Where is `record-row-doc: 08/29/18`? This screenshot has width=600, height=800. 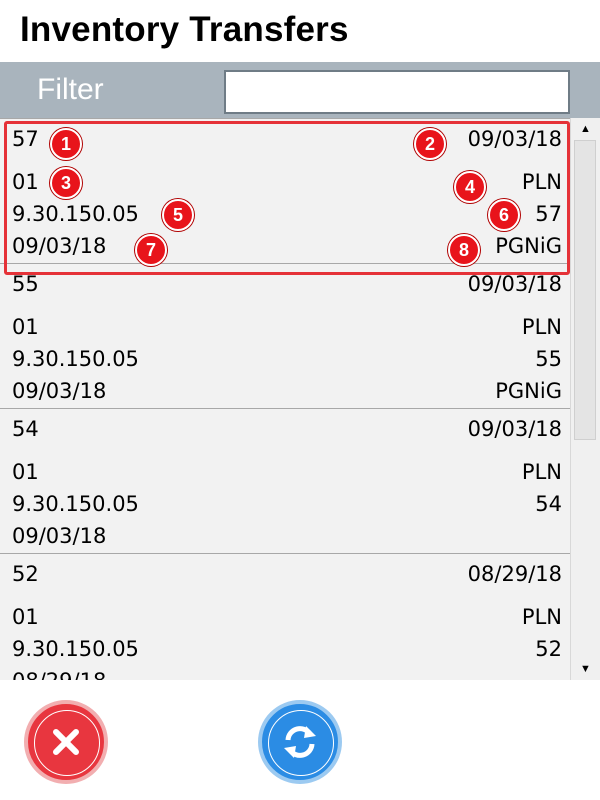
record-row-doc: 08/29/18 is located at coordinates (287, 673).